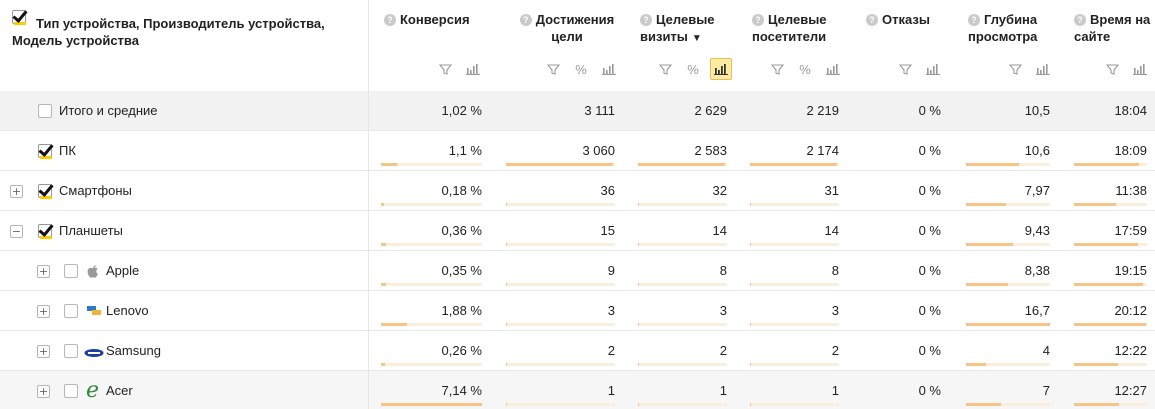  Describe the element at coordinates (91, 230) in the screenshot. I see `row-label: Планшеты` at that location.